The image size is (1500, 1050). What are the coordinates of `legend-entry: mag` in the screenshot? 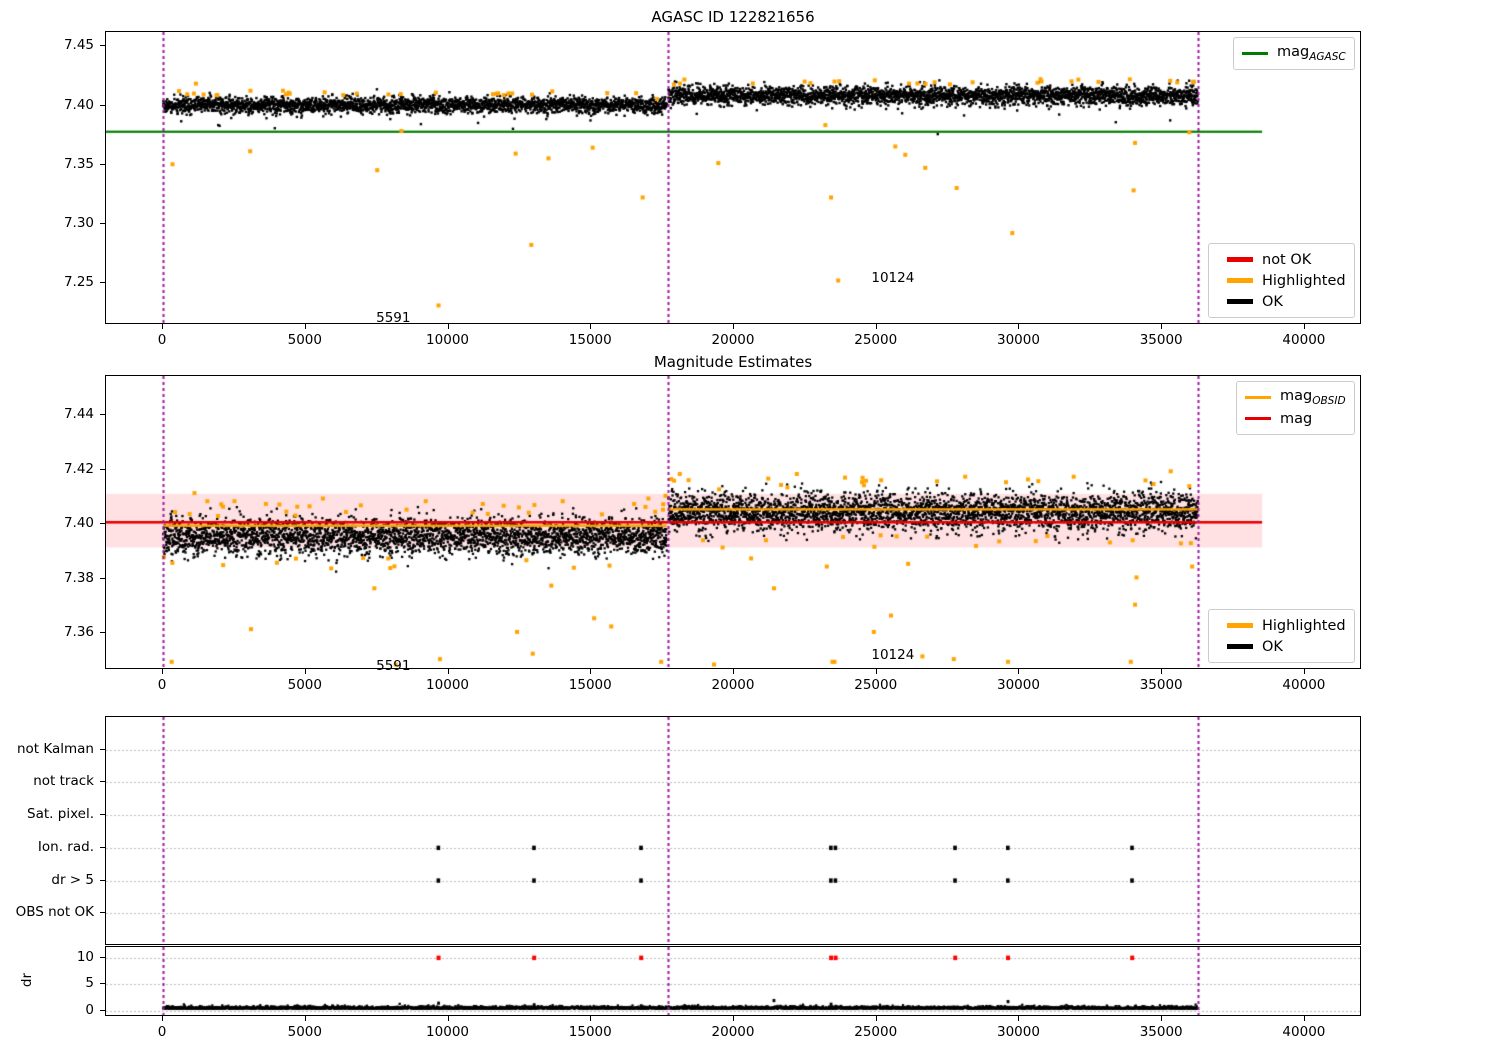 It's located at (1295, 418).